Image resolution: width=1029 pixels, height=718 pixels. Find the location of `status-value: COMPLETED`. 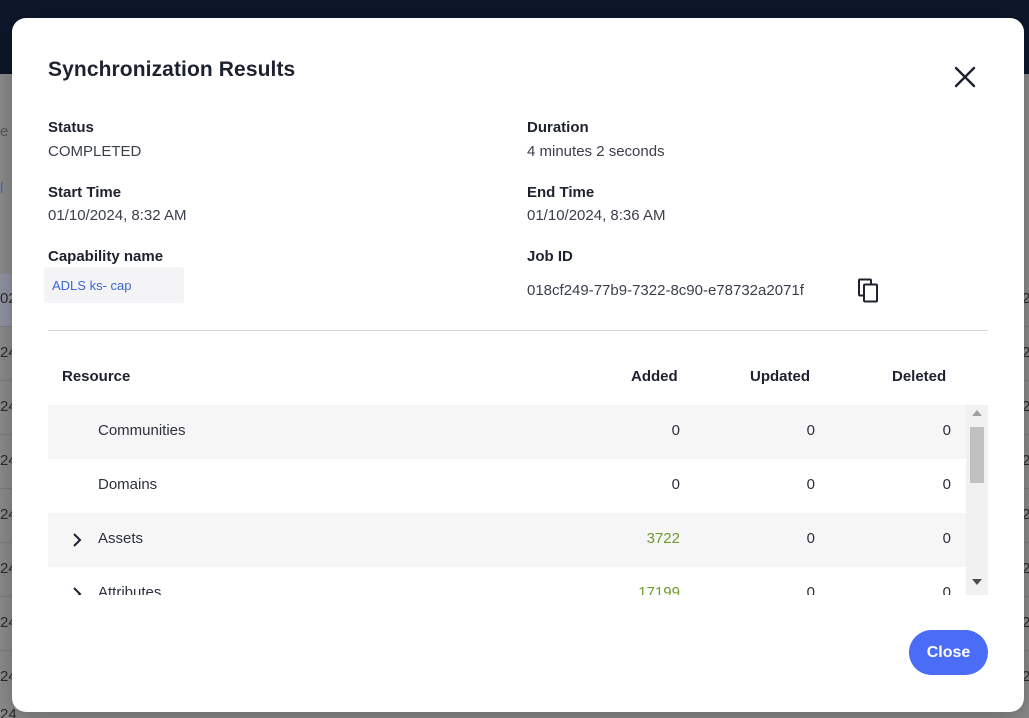

status-value: COMPLETED is located at coordinates (95, 151).